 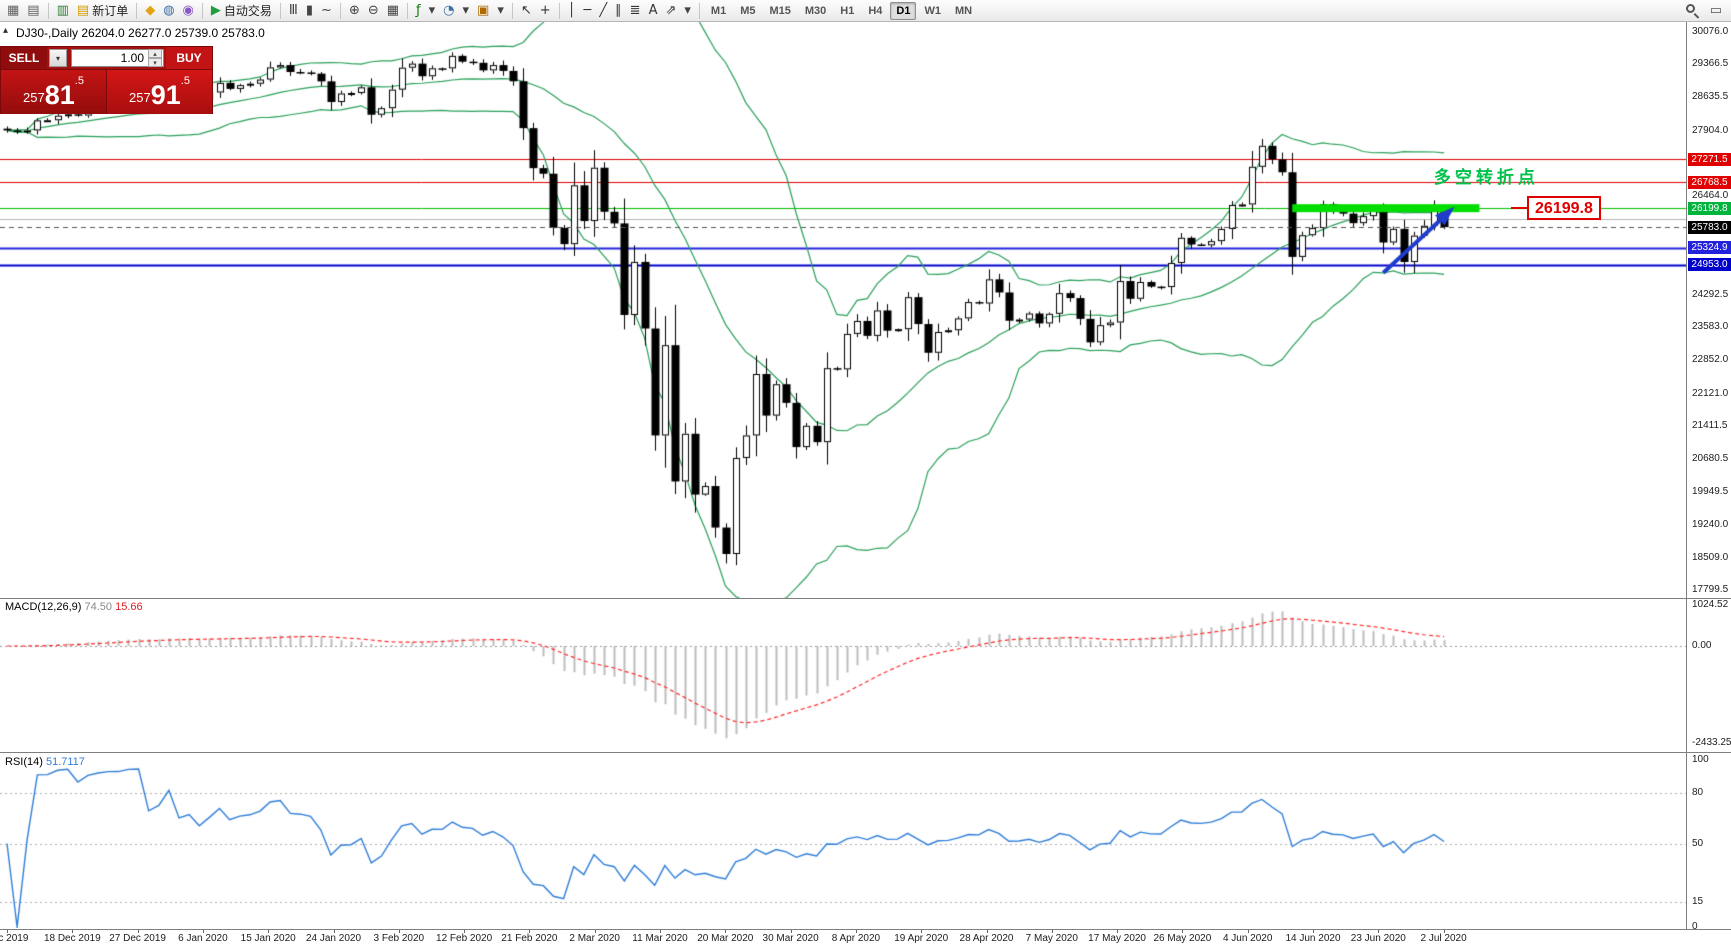 What do you see at coordinates (903, 10) in the screenshot?
I see `timeframe-d1-button: D1` at bounding box center [903, 10].